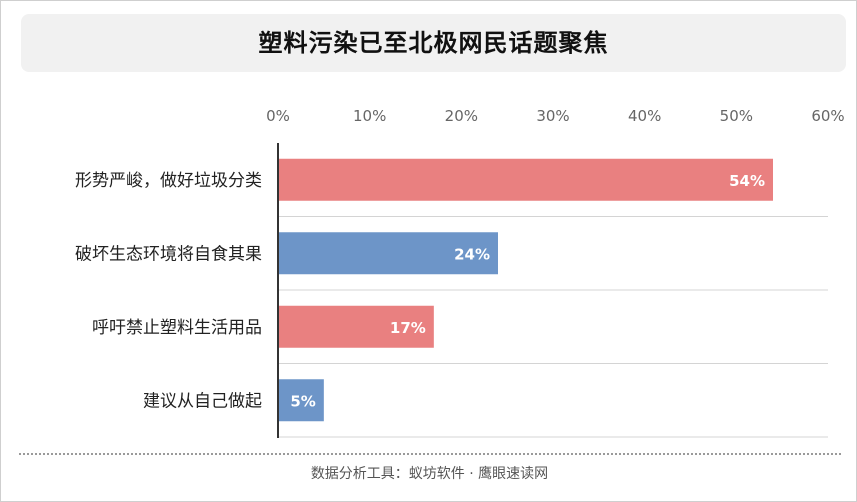  Describe the element at coordinates (747, 181) in the screenshot. I see `data-label: 54%` at that location.